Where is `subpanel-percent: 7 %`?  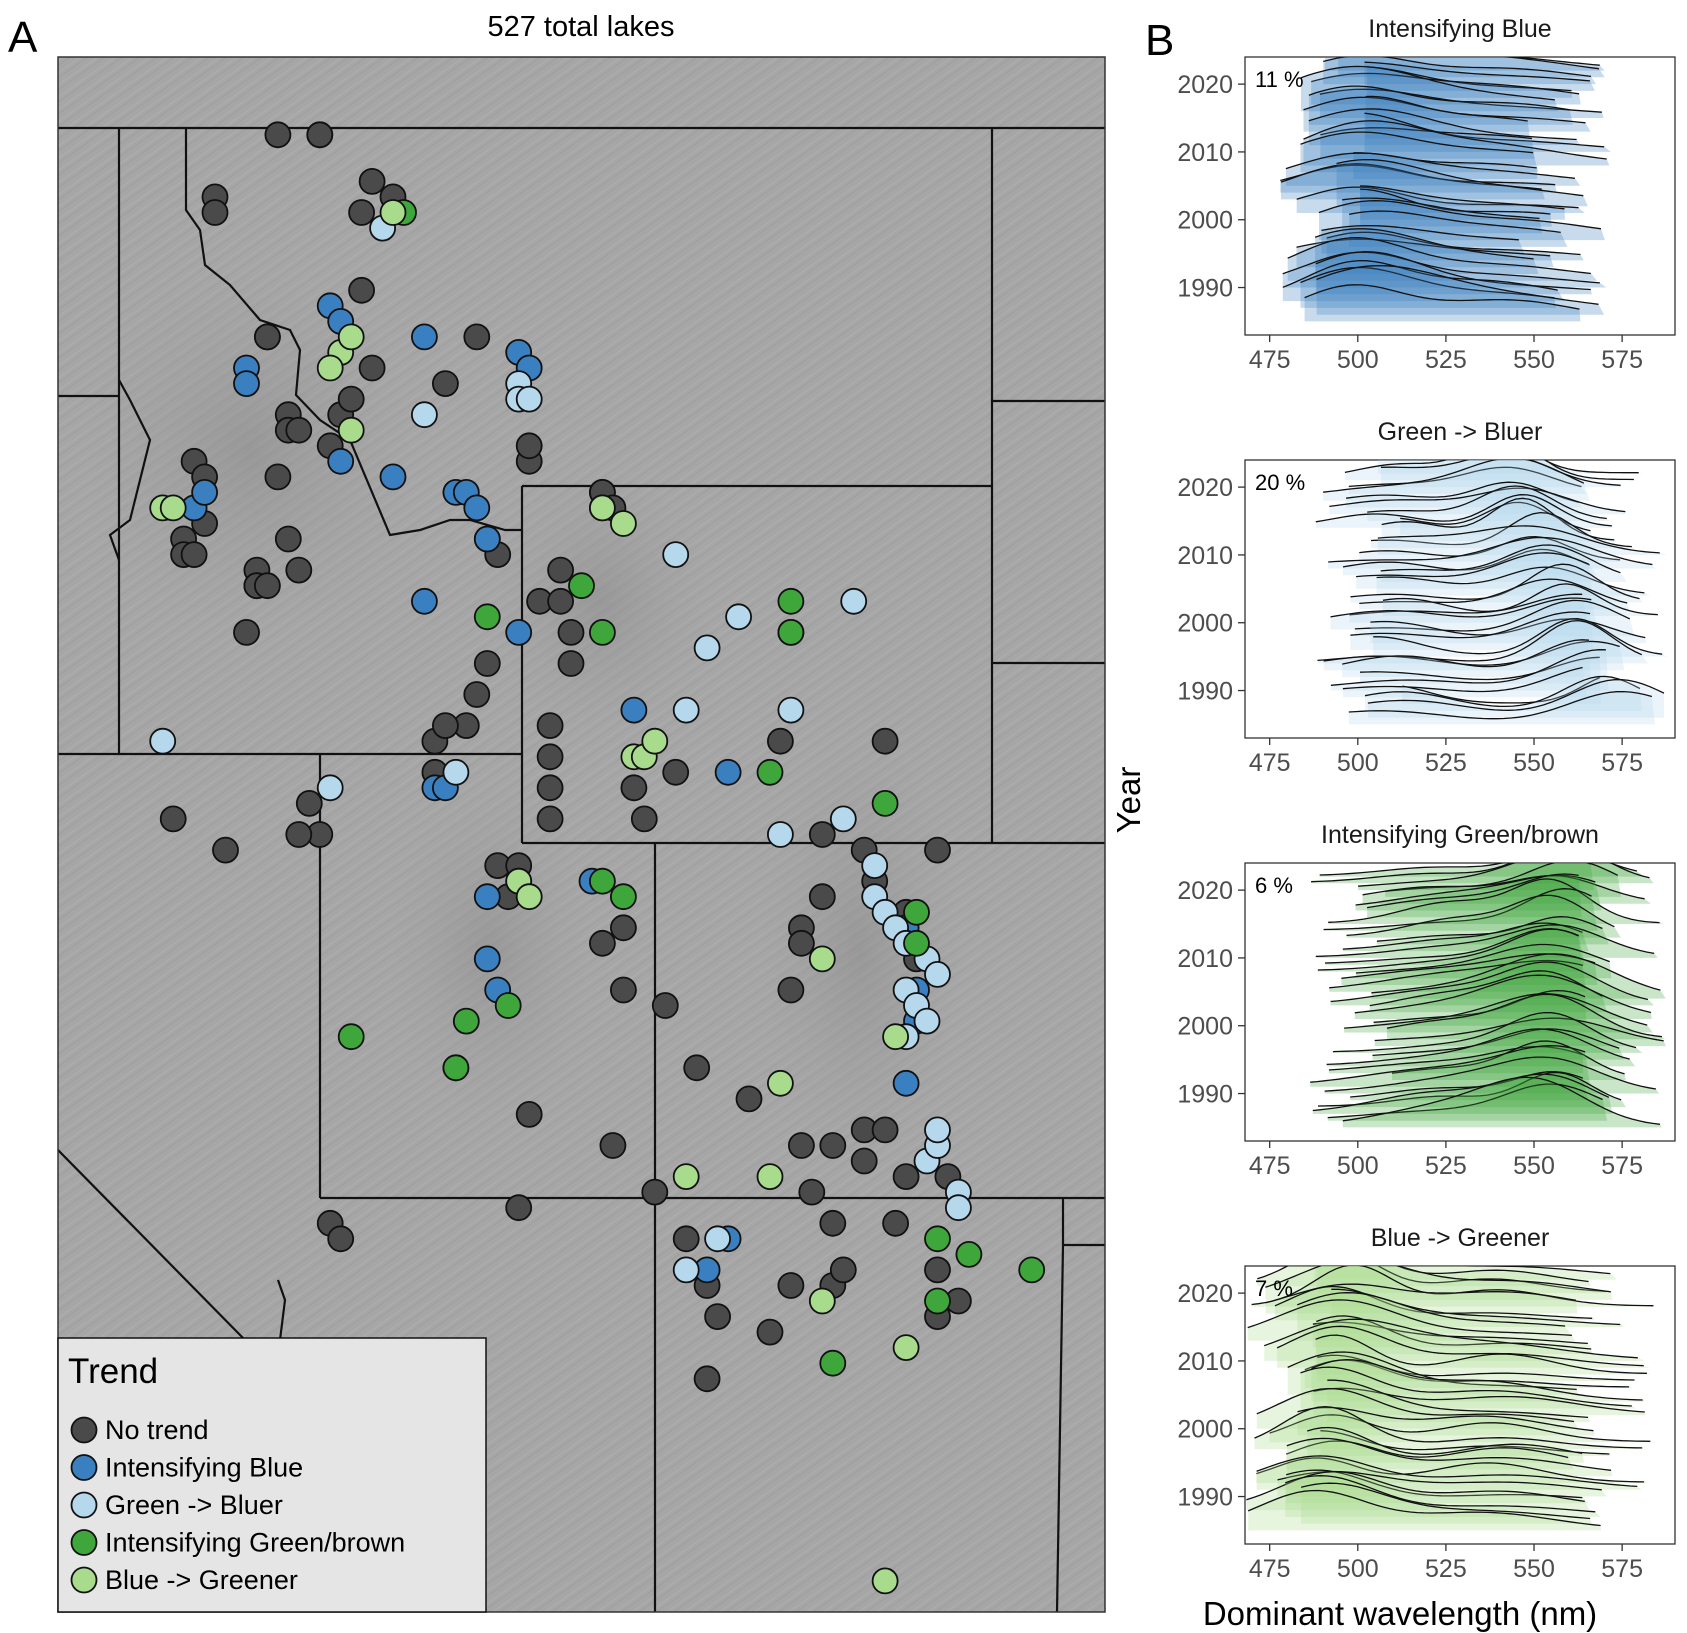
subpanel-percent: 7 % is located at coordinates (1274, 1288).